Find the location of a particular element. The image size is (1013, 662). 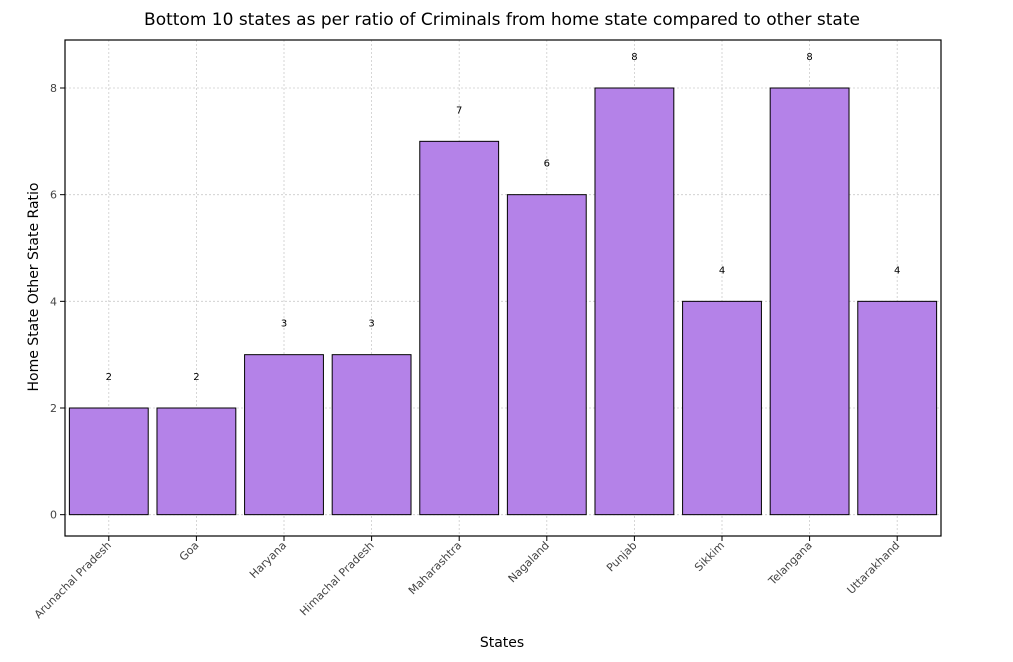

x-axis-label: States is located at coordinates (502, 643).